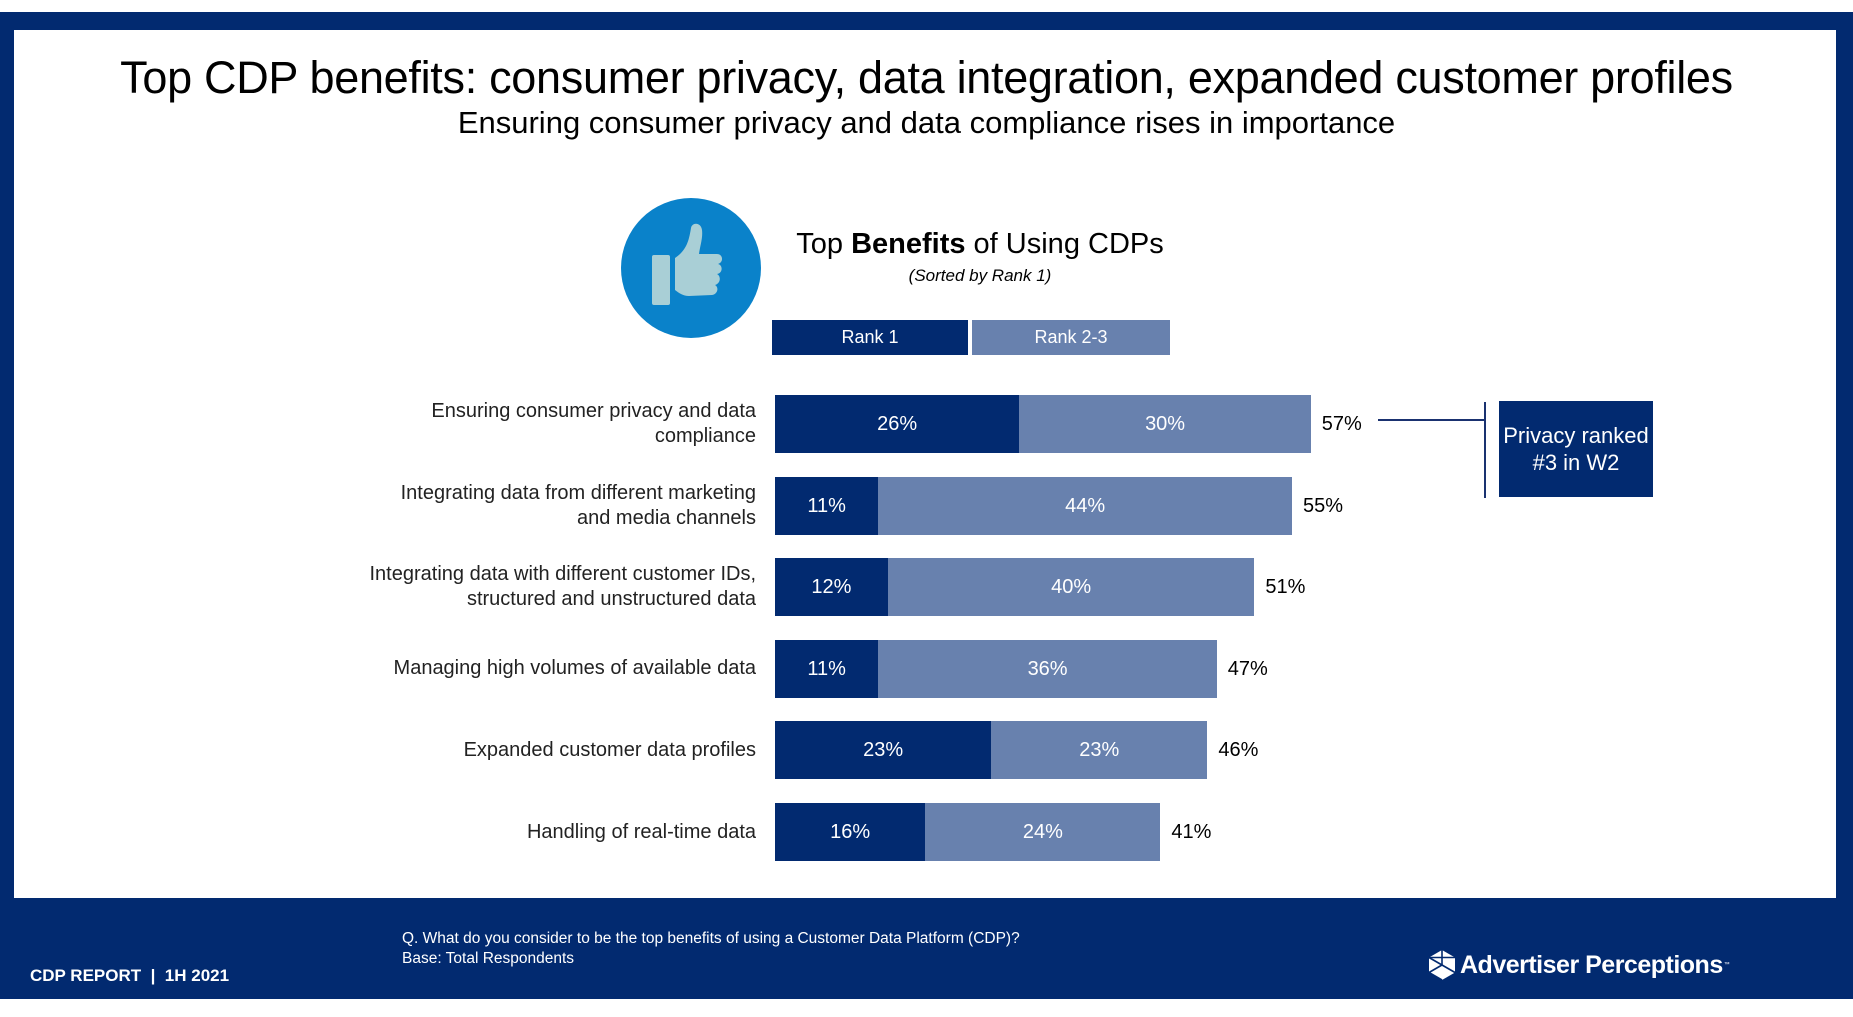 Image resolution: width=1853 pixels, height=1017 pixels. I want to click on category-label-line: and media channels, so click(666, 517).